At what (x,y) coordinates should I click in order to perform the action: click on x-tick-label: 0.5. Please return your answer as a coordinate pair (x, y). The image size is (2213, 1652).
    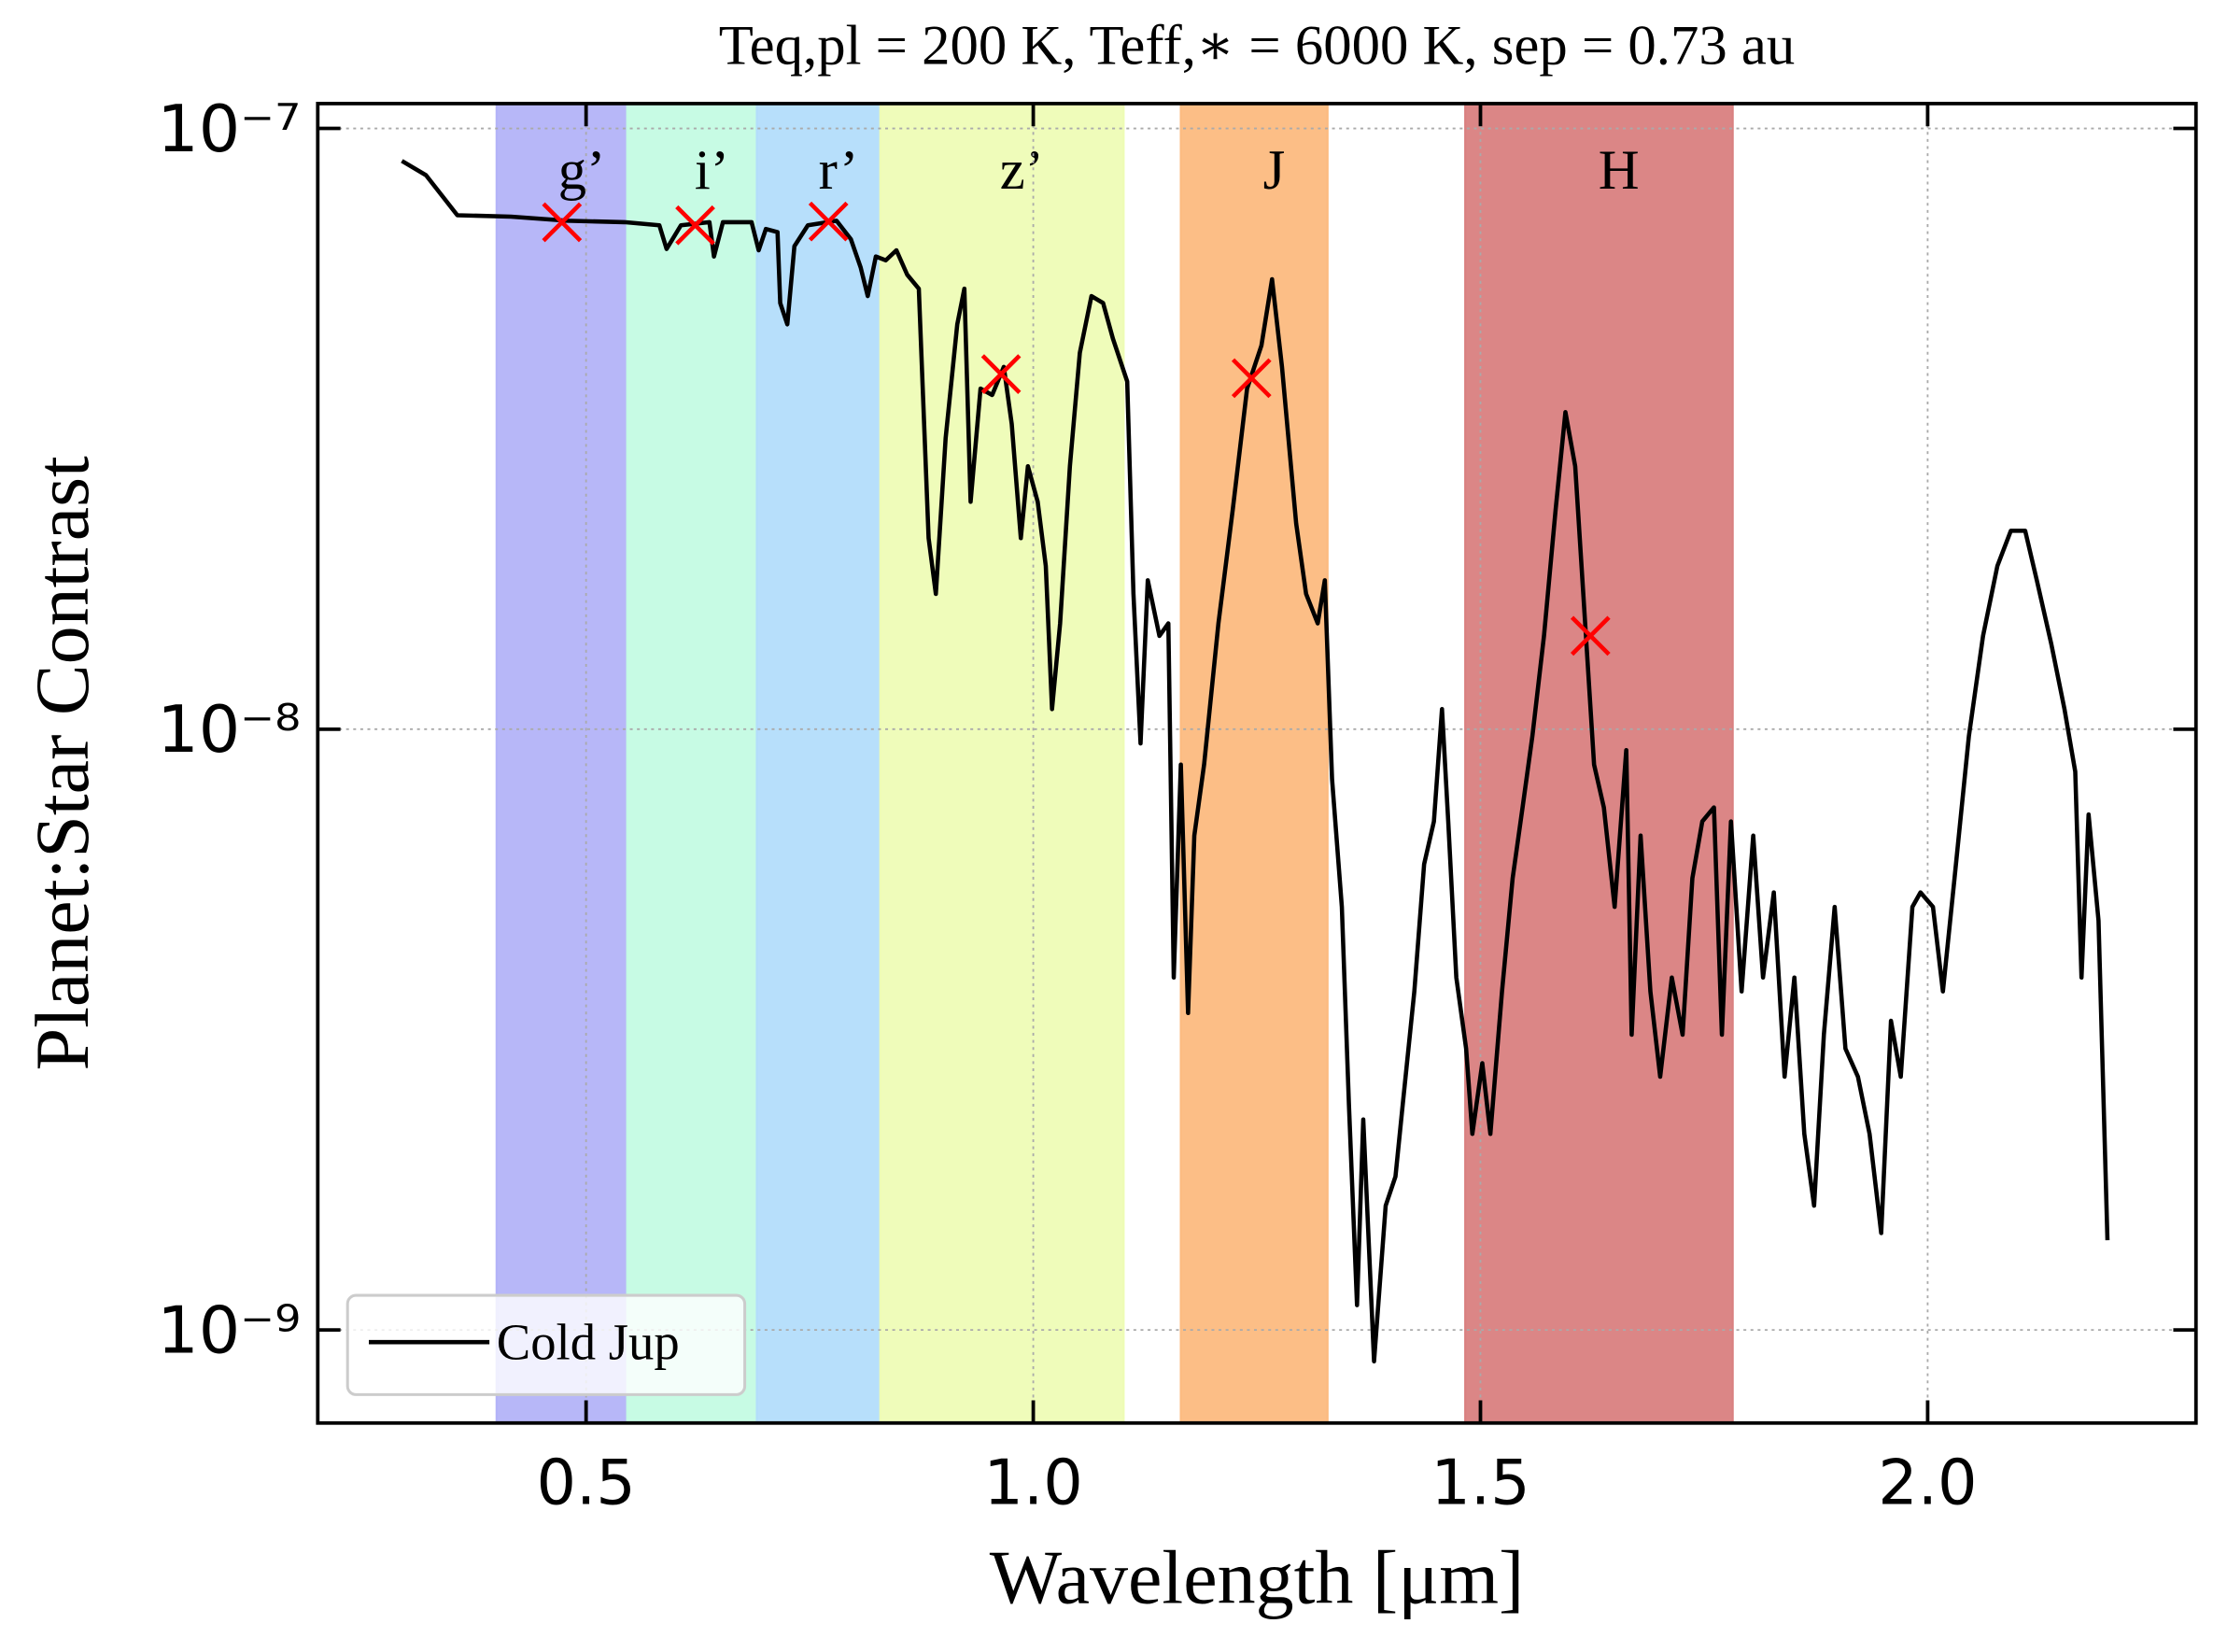
    Looking at the image, I should click on (587, 1482).